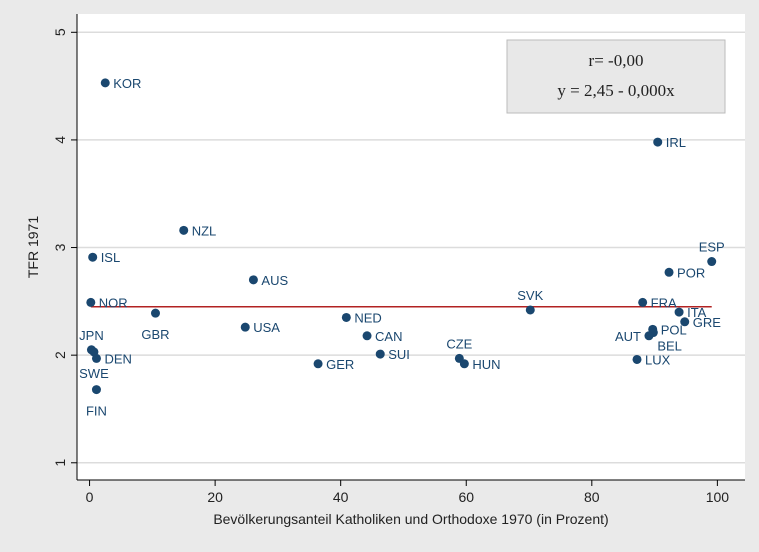 Image resolution: width=759 pixels, height=552 pixels. What do you see at coordinates (117, 358) in the screenshot?
I see `point-label: DEN` at bounding box center [117, 358].